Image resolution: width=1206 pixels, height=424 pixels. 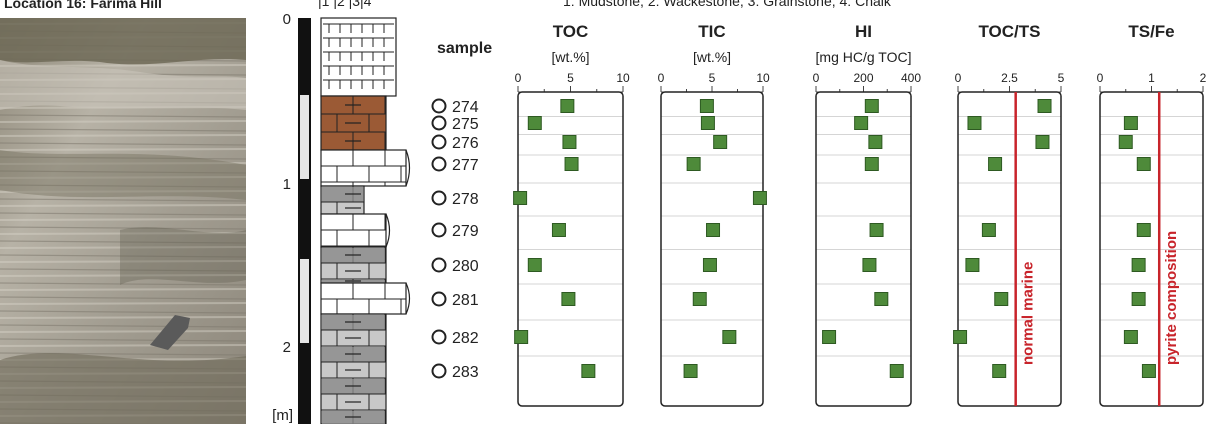 What do you see at coordinates (465, 231) in the screenshot?
I see `sample-label: 279` at bounding box center [465, 231].